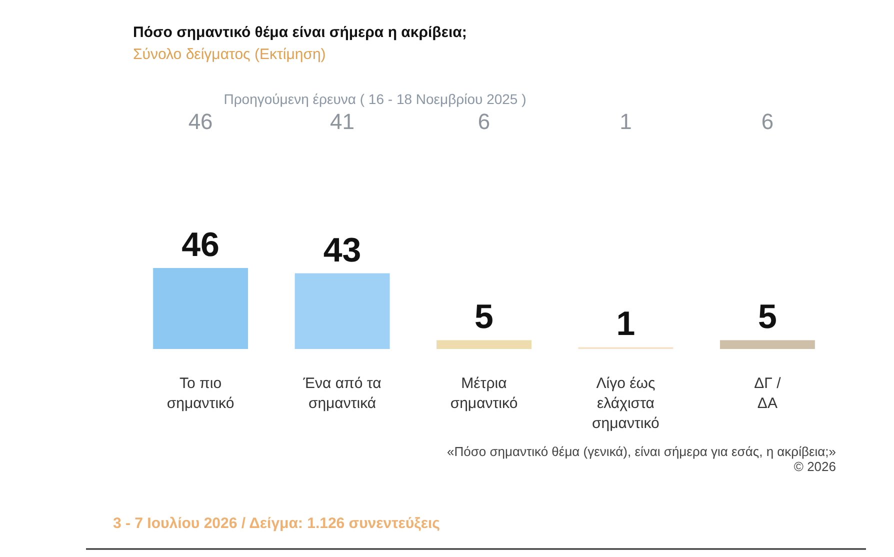  What do you see at coordinates (276, 523) in the screenshot?
I see `text: 3 - 7 Ιουλίου 2026 / Δείγμα: 1.126 συνεντεύξεις` at bounding box center [276, 523].